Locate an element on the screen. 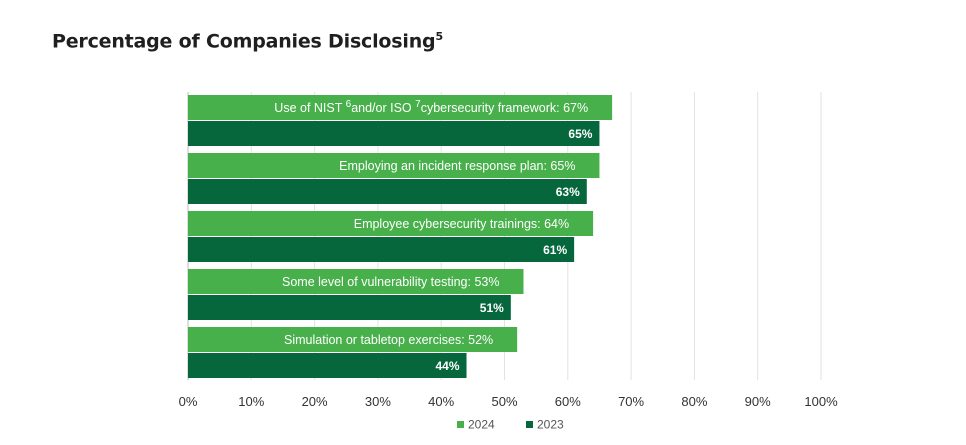 The height and width of the screenshot is (445, 966). x-tick-label: 30% is located at coordinates (378, 401).